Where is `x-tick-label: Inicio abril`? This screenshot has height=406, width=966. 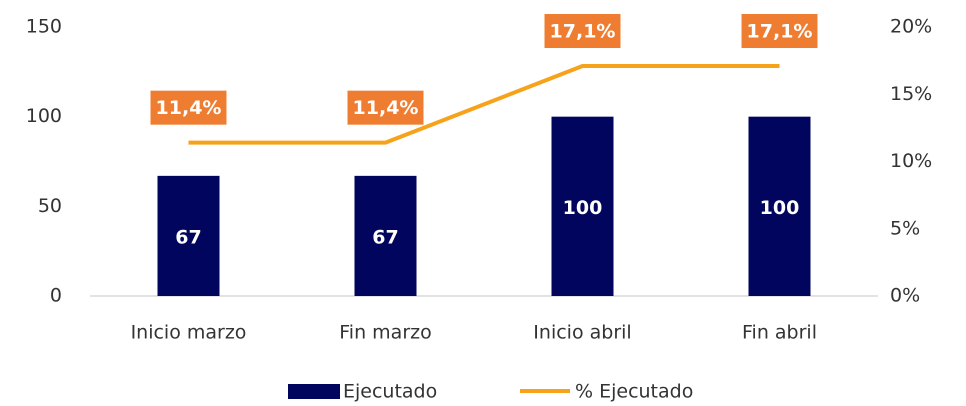
x-tick-label: Inicio abril is located at coordinates (582, 333).